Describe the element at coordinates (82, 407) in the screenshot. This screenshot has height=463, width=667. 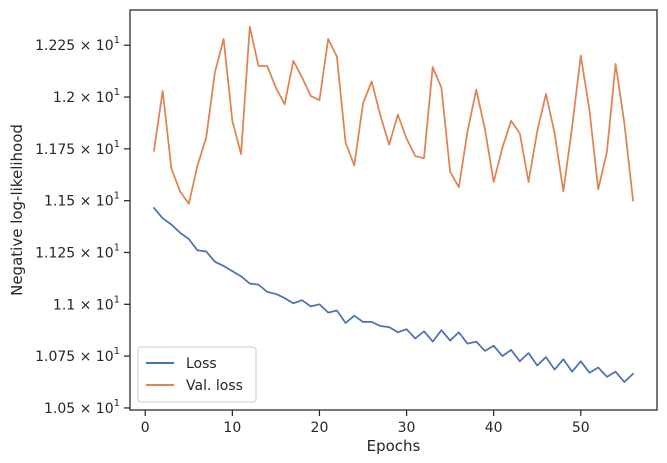
I see `y-tick-label: 1.05 × 10¹` at that location.